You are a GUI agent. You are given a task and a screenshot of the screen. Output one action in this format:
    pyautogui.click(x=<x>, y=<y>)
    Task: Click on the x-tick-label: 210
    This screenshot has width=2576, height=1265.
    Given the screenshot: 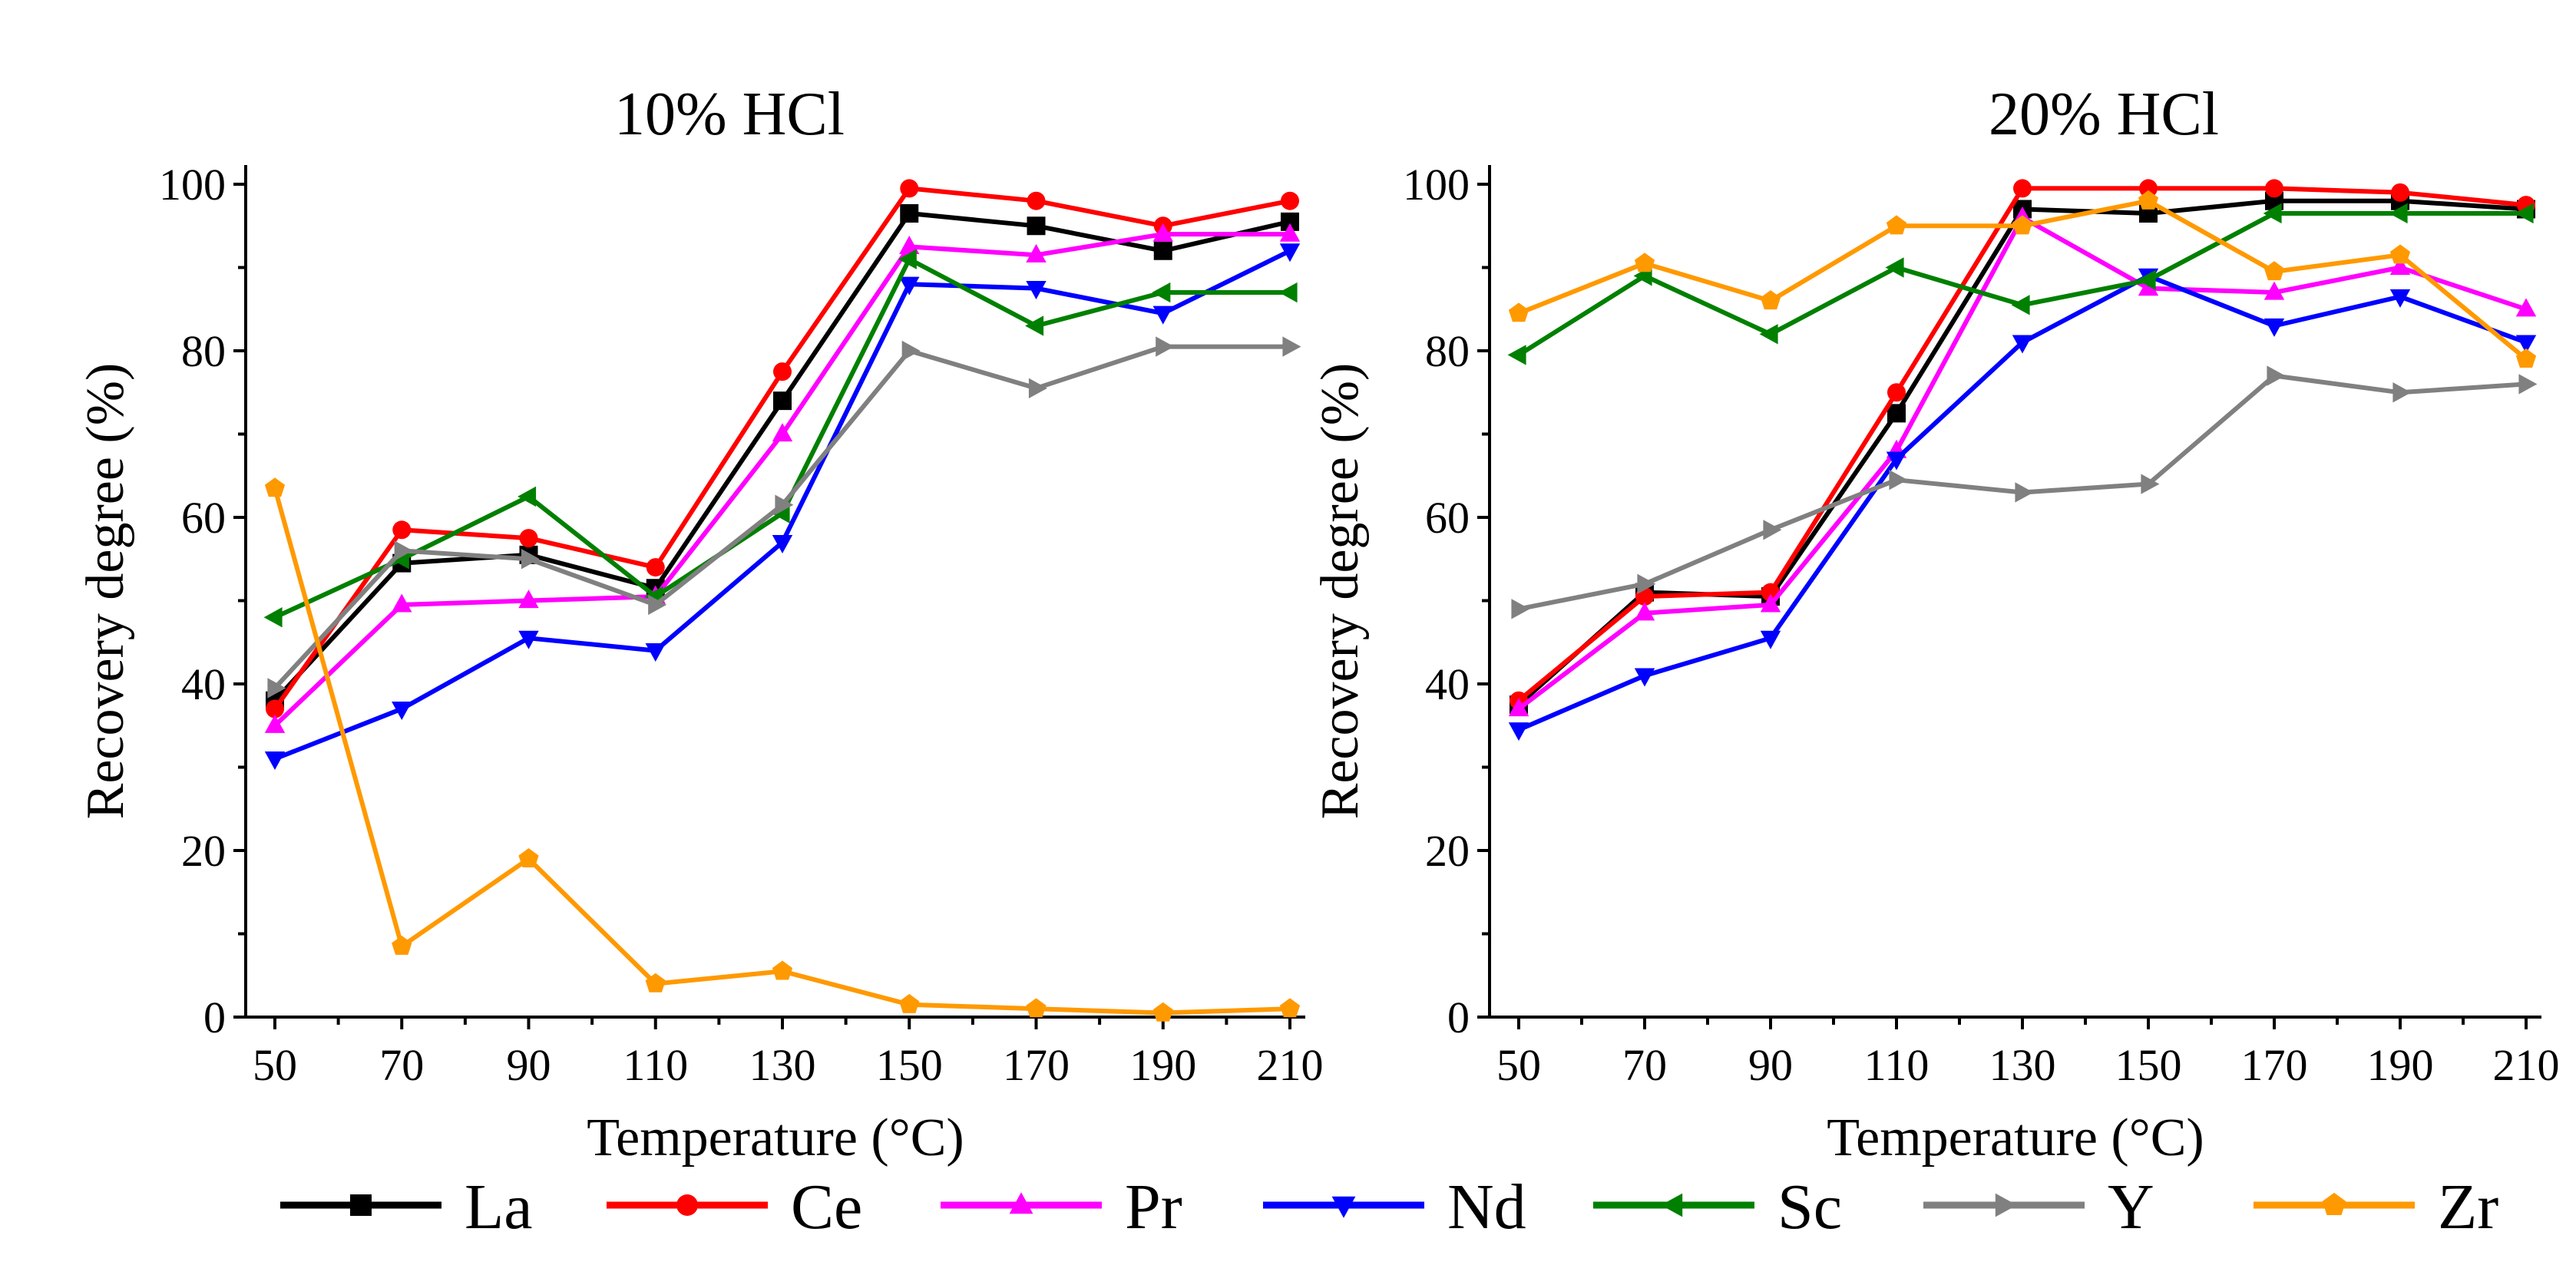 What is the action you would take?
    pyautogui.click(x=2526, y=1065)
    